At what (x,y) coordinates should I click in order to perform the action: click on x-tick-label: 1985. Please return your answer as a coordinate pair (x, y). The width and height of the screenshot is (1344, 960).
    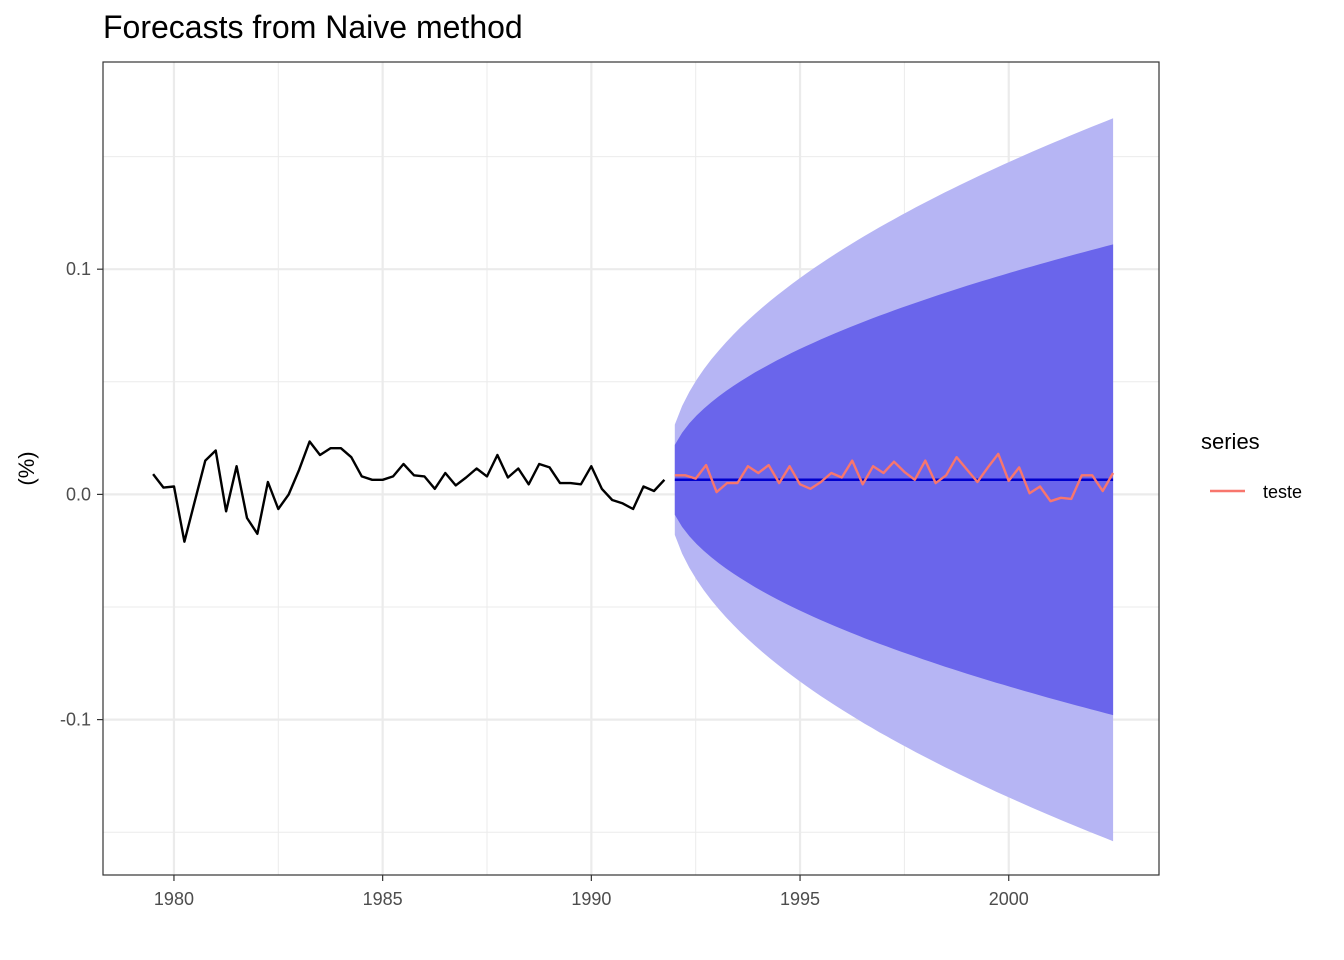
    Looking at the image, I should click on (383, 899).